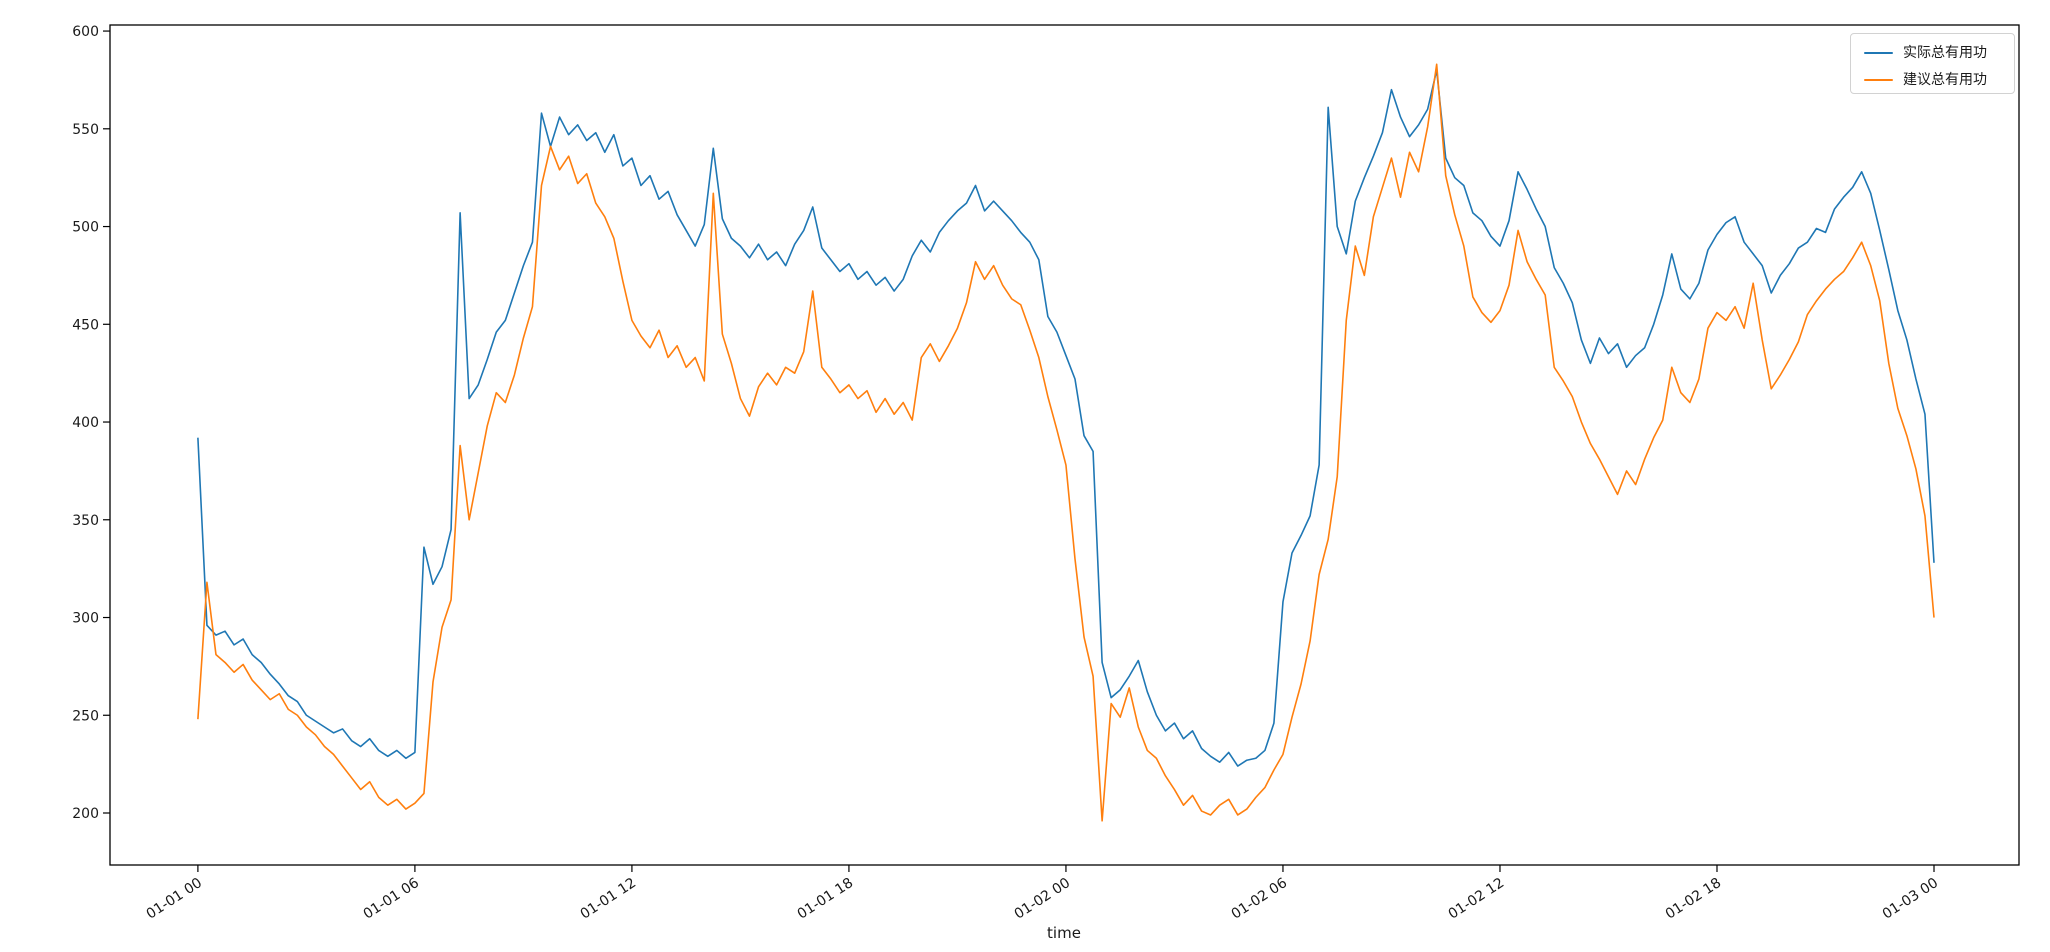 The height and width of the screenshot is (952, 2050). Describe the element at coordinates (85, 325) in the screenshot. I see `y-tick-label: 450` at that location.